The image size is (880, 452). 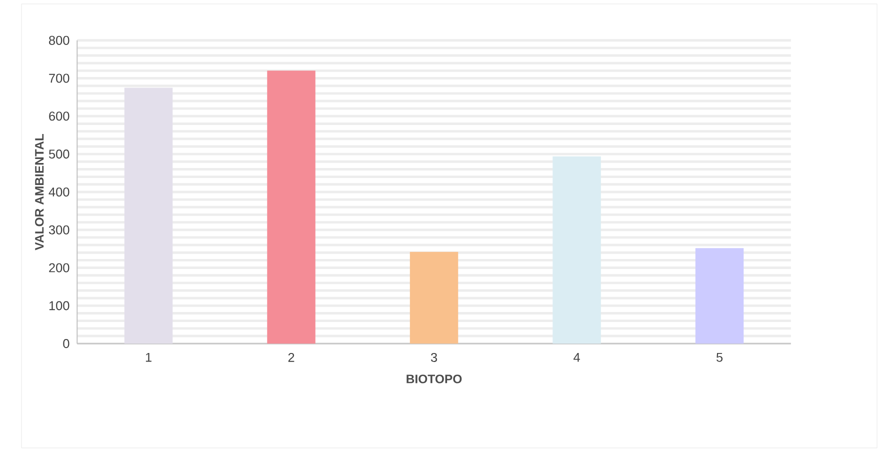 I want to click on y-tick-label: 500, so click(x=59, y=154).